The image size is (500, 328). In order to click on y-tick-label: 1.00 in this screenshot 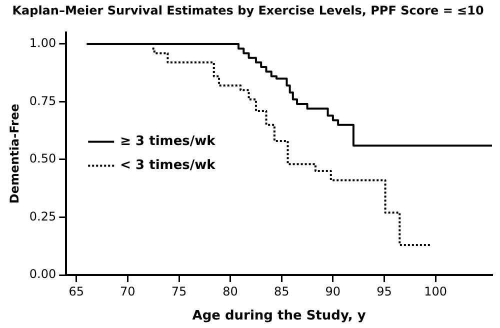, I will do `click(42, 43)`.